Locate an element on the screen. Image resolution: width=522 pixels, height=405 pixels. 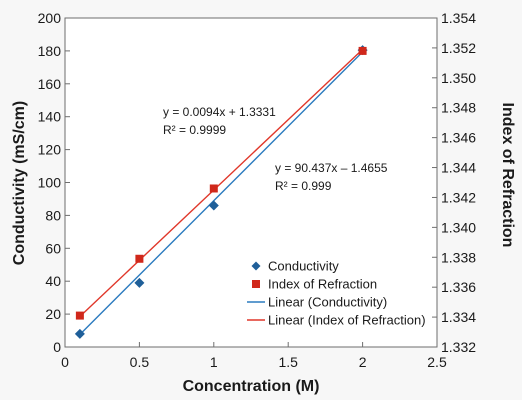
y-right-tick-label: 1.336 is located at coordinates (458, 287).